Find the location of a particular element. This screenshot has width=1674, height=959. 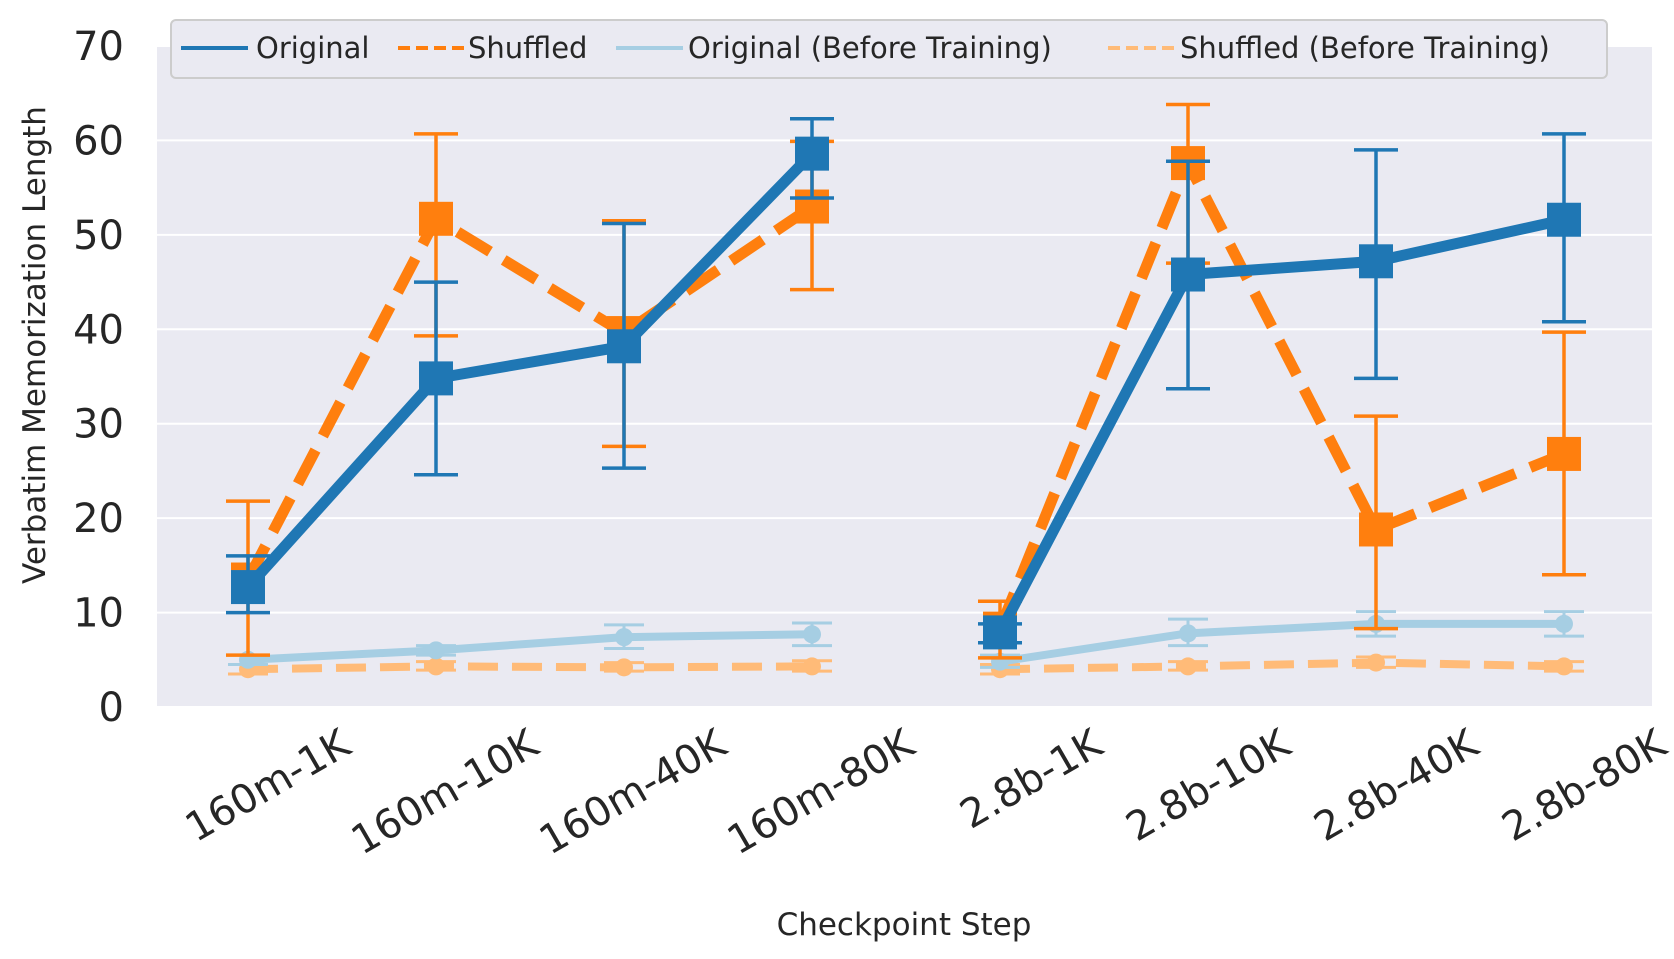

y-tick-label: 50 is located at coordinates (98, 236).